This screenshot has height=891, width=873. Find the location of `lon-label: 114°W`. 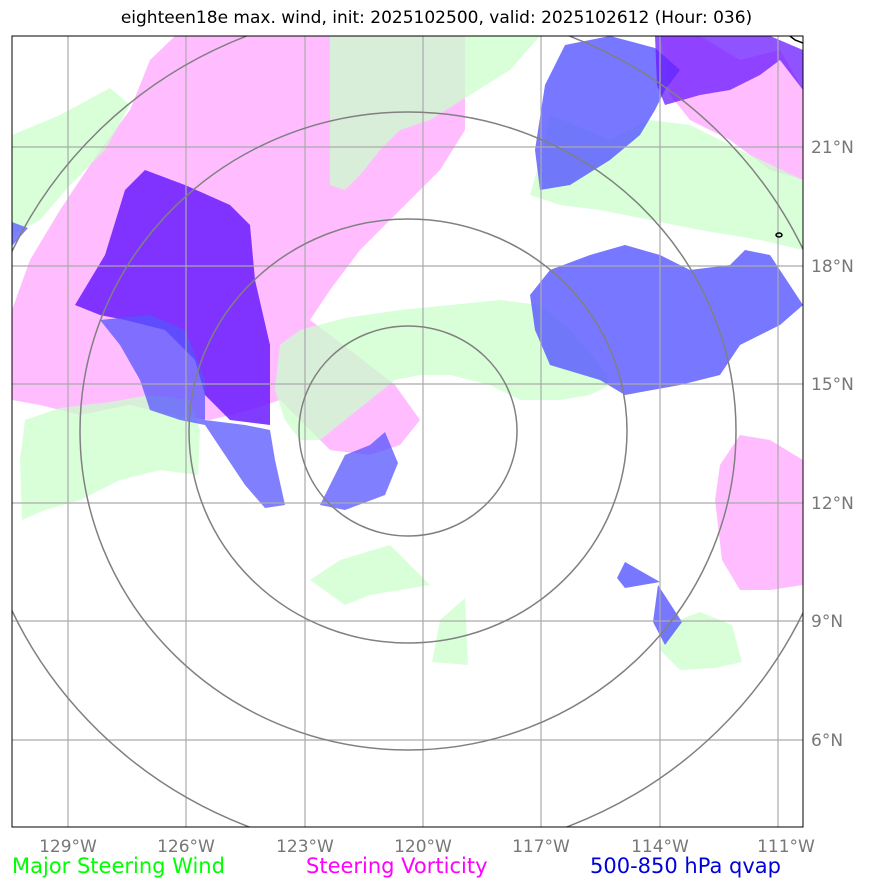

lon-label: 114°W is located at coordinates (660, 847).